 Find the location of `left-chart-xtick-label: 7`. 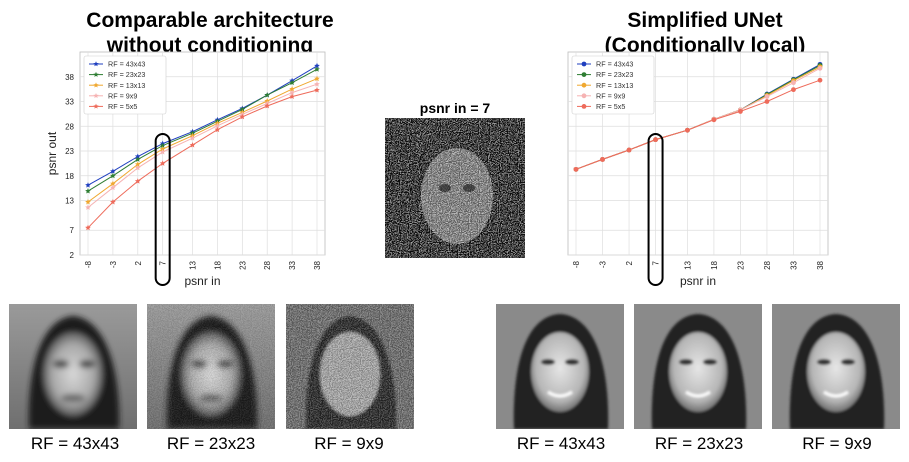

left-chart-xtick-label: 7 is located at coordinates (163, 262).